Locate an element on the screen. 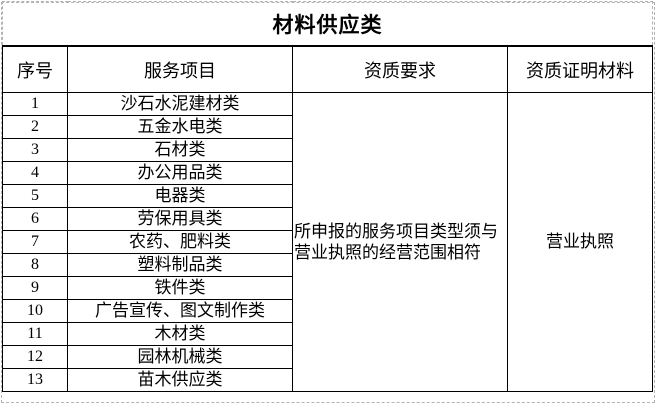  service-item: 广告宣传、图文制作类 is located at coordinates (180, 311).